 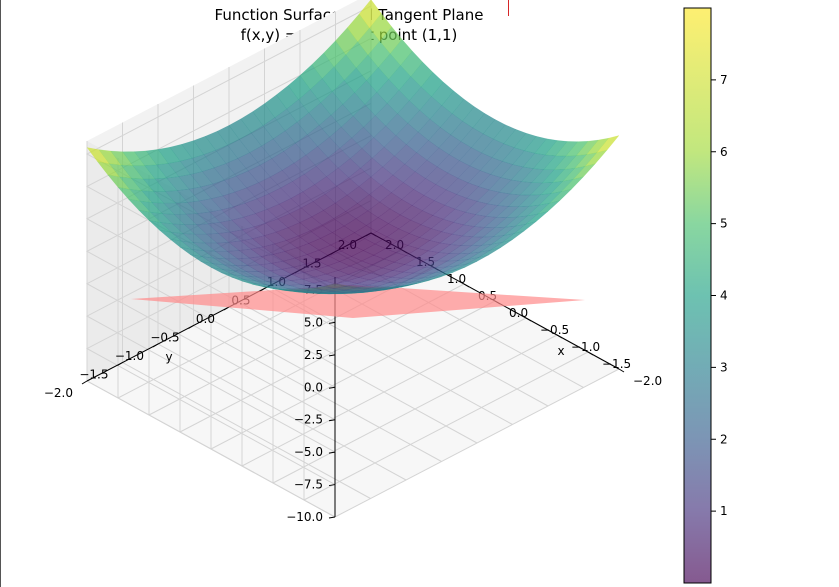 What do you see at coordinates (585, 347) in the screenshot?
I see `x-tick-label: −1.0` at bounding box center [585, 347].